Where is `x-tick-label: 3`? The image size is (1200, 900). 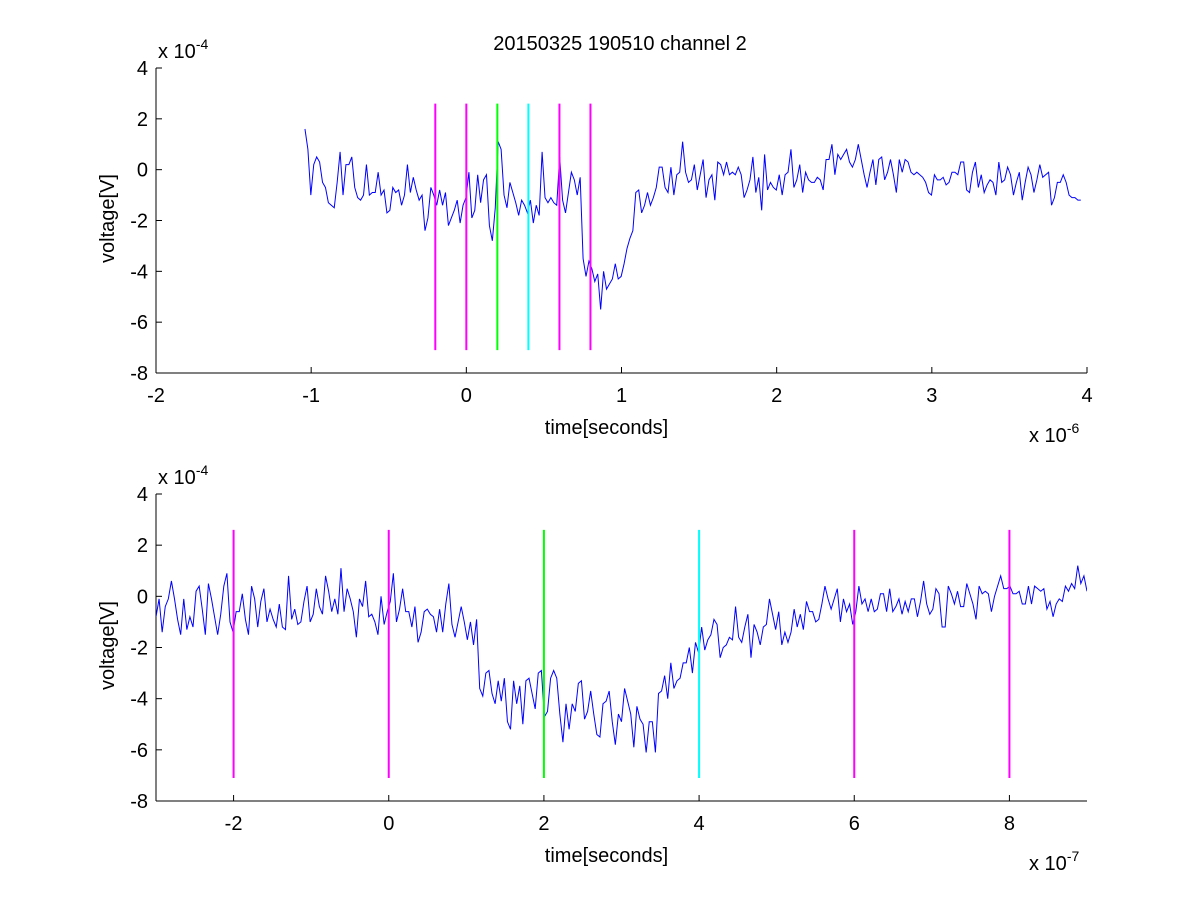
x-tick-label: 3 is located at coordinates (931, 396).